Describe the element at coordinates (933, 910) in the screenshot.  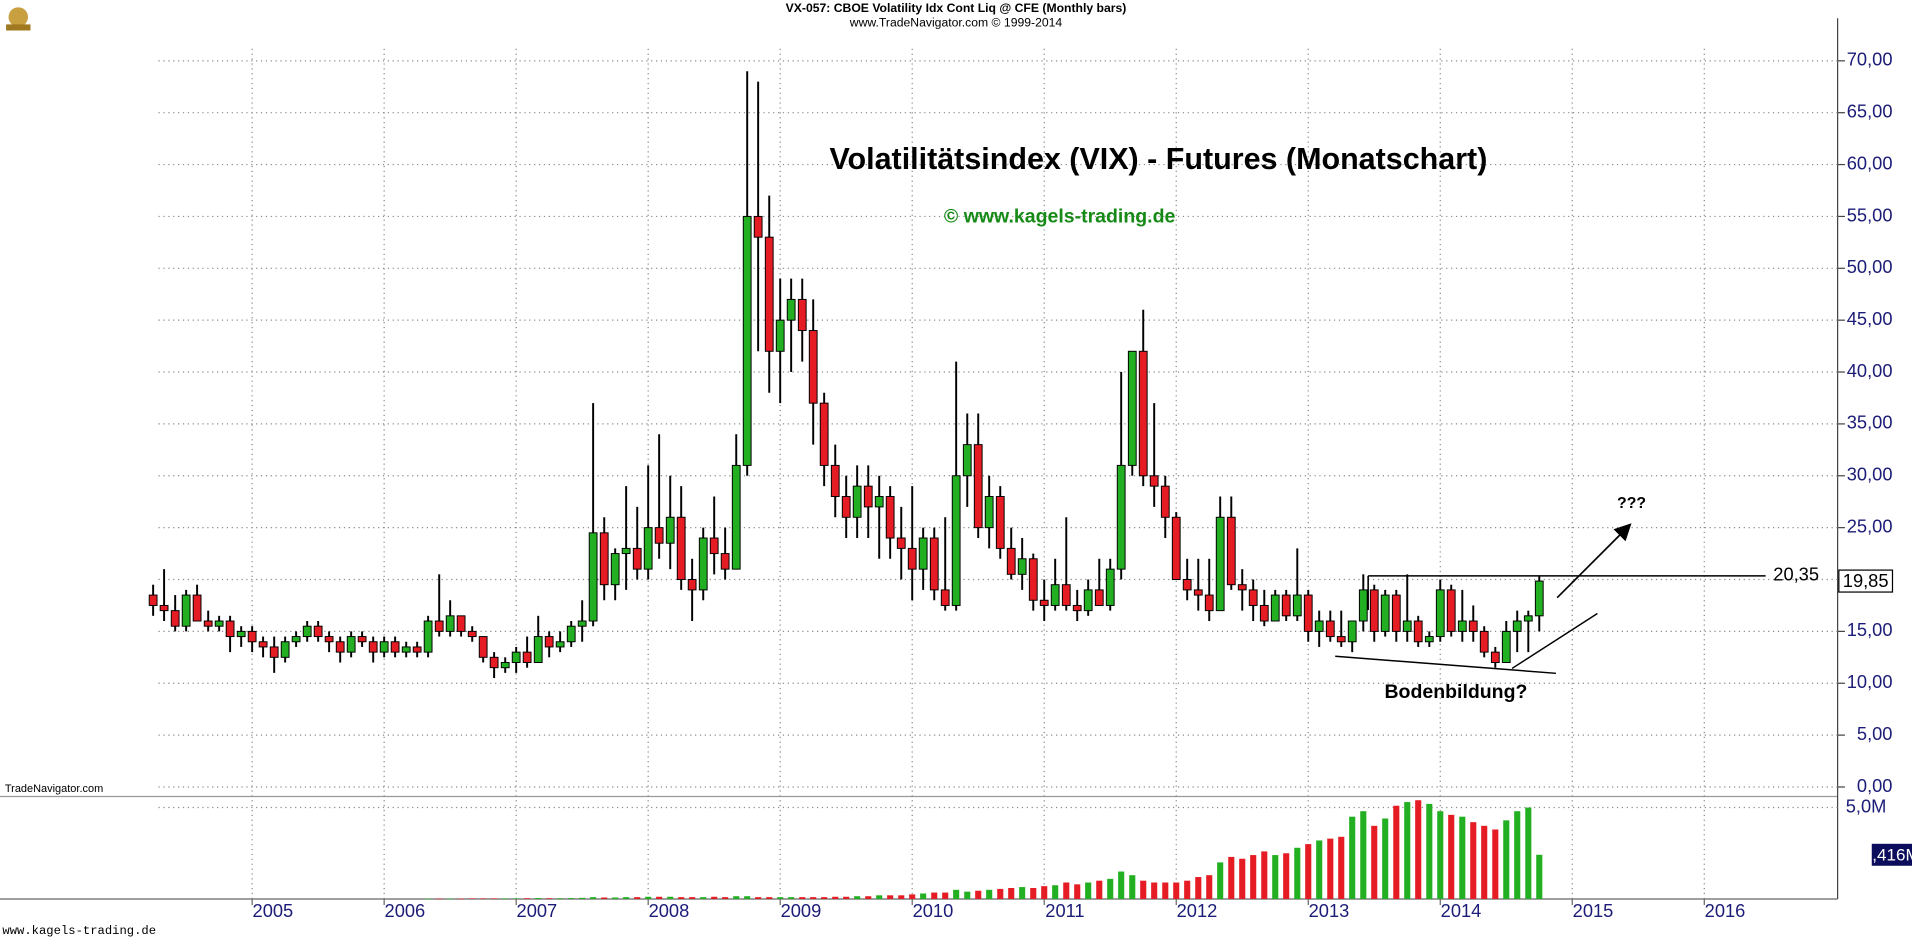
I see `x-tick-label: 2010` at that location.